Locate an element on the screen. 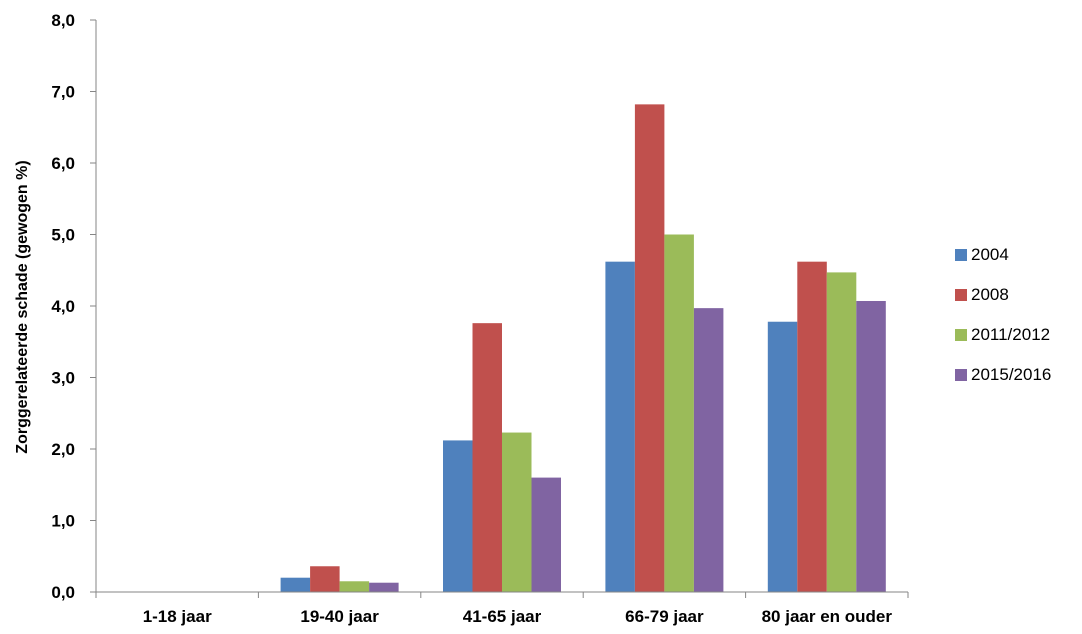 The height and width of the screenshot is (634, 1082). x-tick-label: 41-65 jaar is located at coordinates (502, 616).